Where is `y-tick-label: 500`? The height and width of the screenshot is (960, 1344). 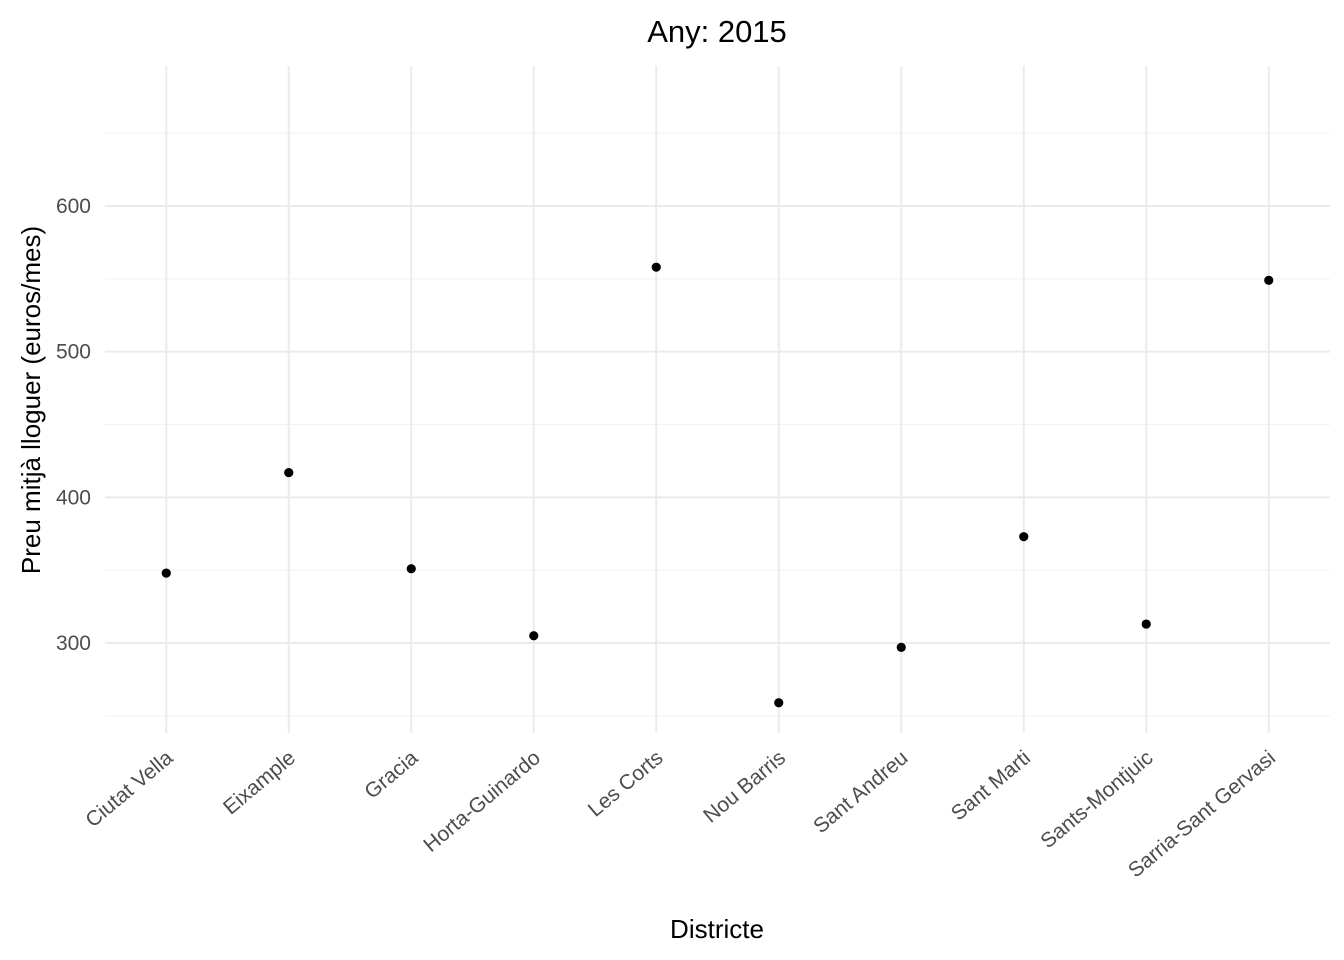 y-tick-label: 500 is located at coordinates (73, 352).